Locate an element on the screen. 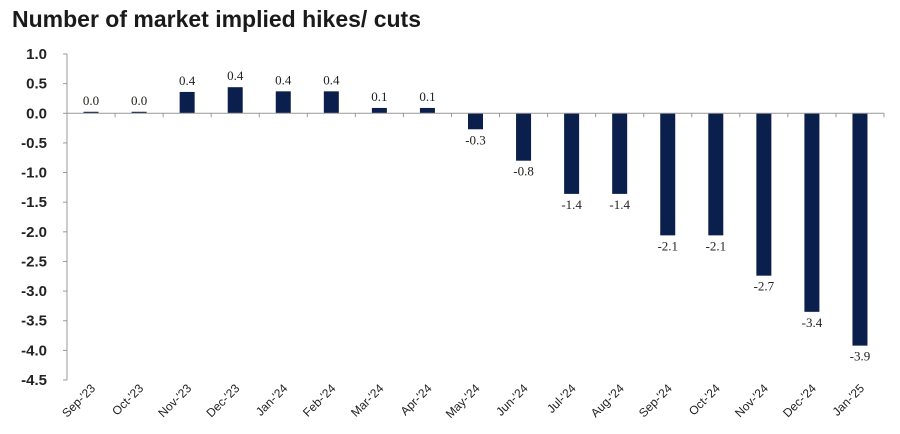 The width and height of the screenshot is (900, 434). x-tick-label: Dec-'24 is located at coordinates (799, 400).